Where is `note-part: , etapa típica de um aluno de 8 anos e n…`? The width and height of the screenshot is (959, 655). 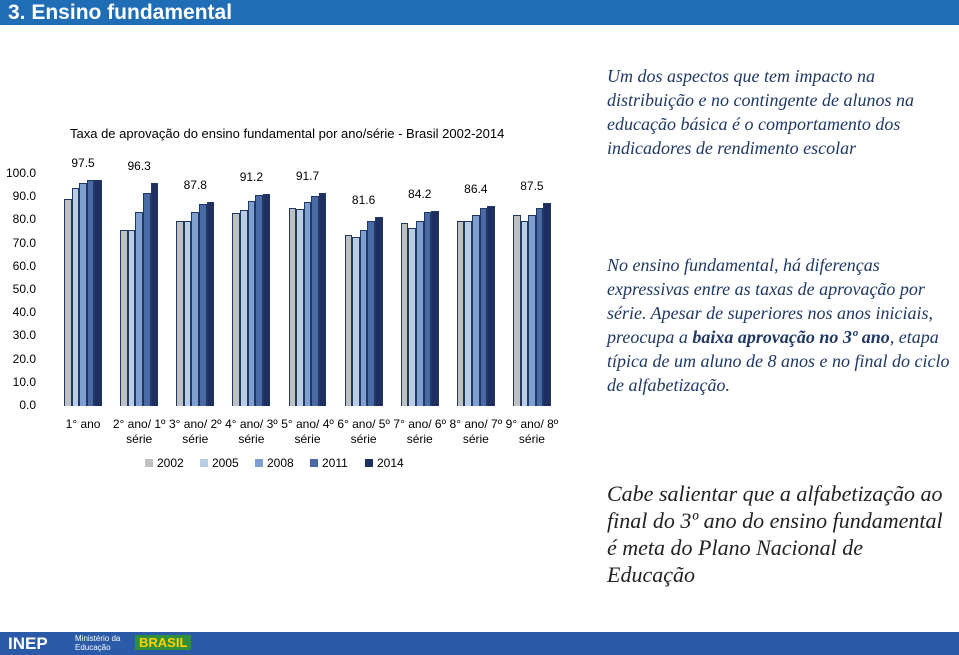
note-part: , etapa típica de um aluno de 8 anos e n… is located at coordinates (778, 361).